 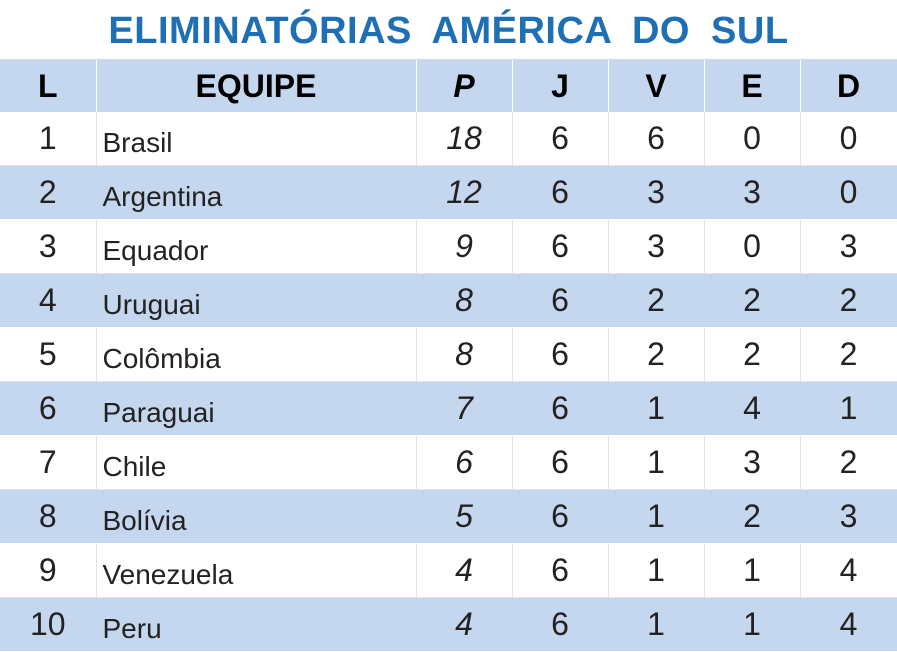 I want to click on team-cell: Venezuela, so click(x=256, y=570).